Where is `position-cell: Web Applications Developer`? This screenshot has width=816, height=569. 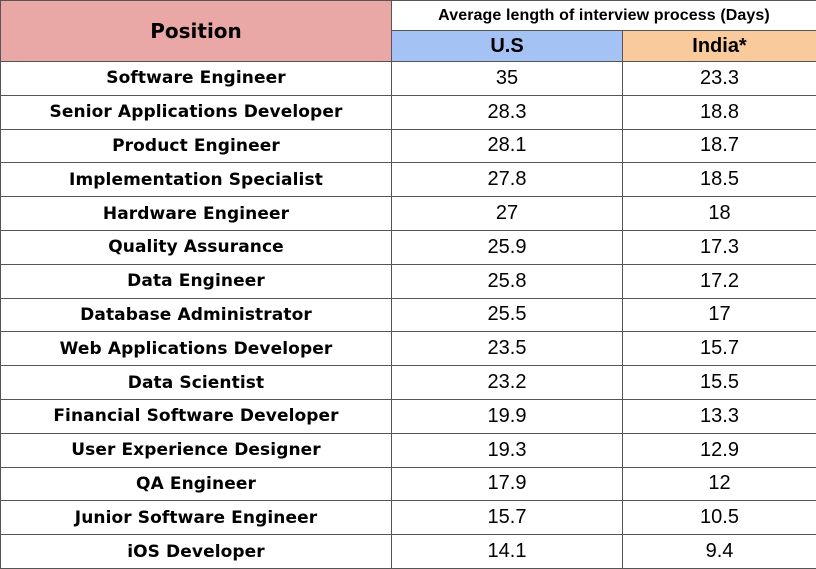 position-cell: Web Applications Developer is located at coordinates (196, 349).